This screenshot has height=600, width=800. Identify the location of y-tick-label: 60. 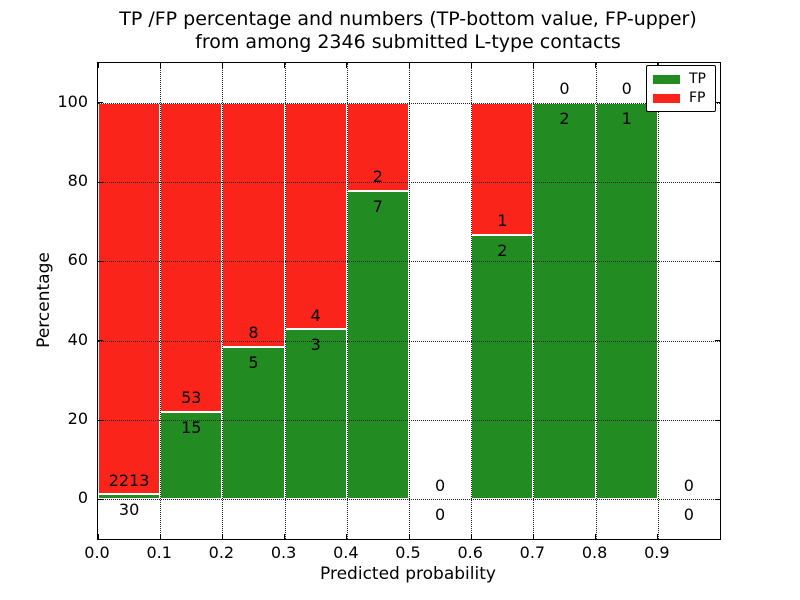
(77, 260).